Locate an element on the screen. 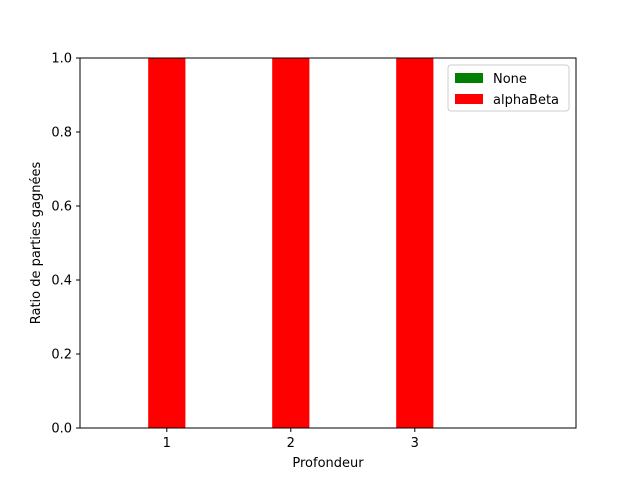 Image resolution: width=640 pixels, height=480 pixels. x-axis-label: Profondeur is located at coordinates (328, 463).